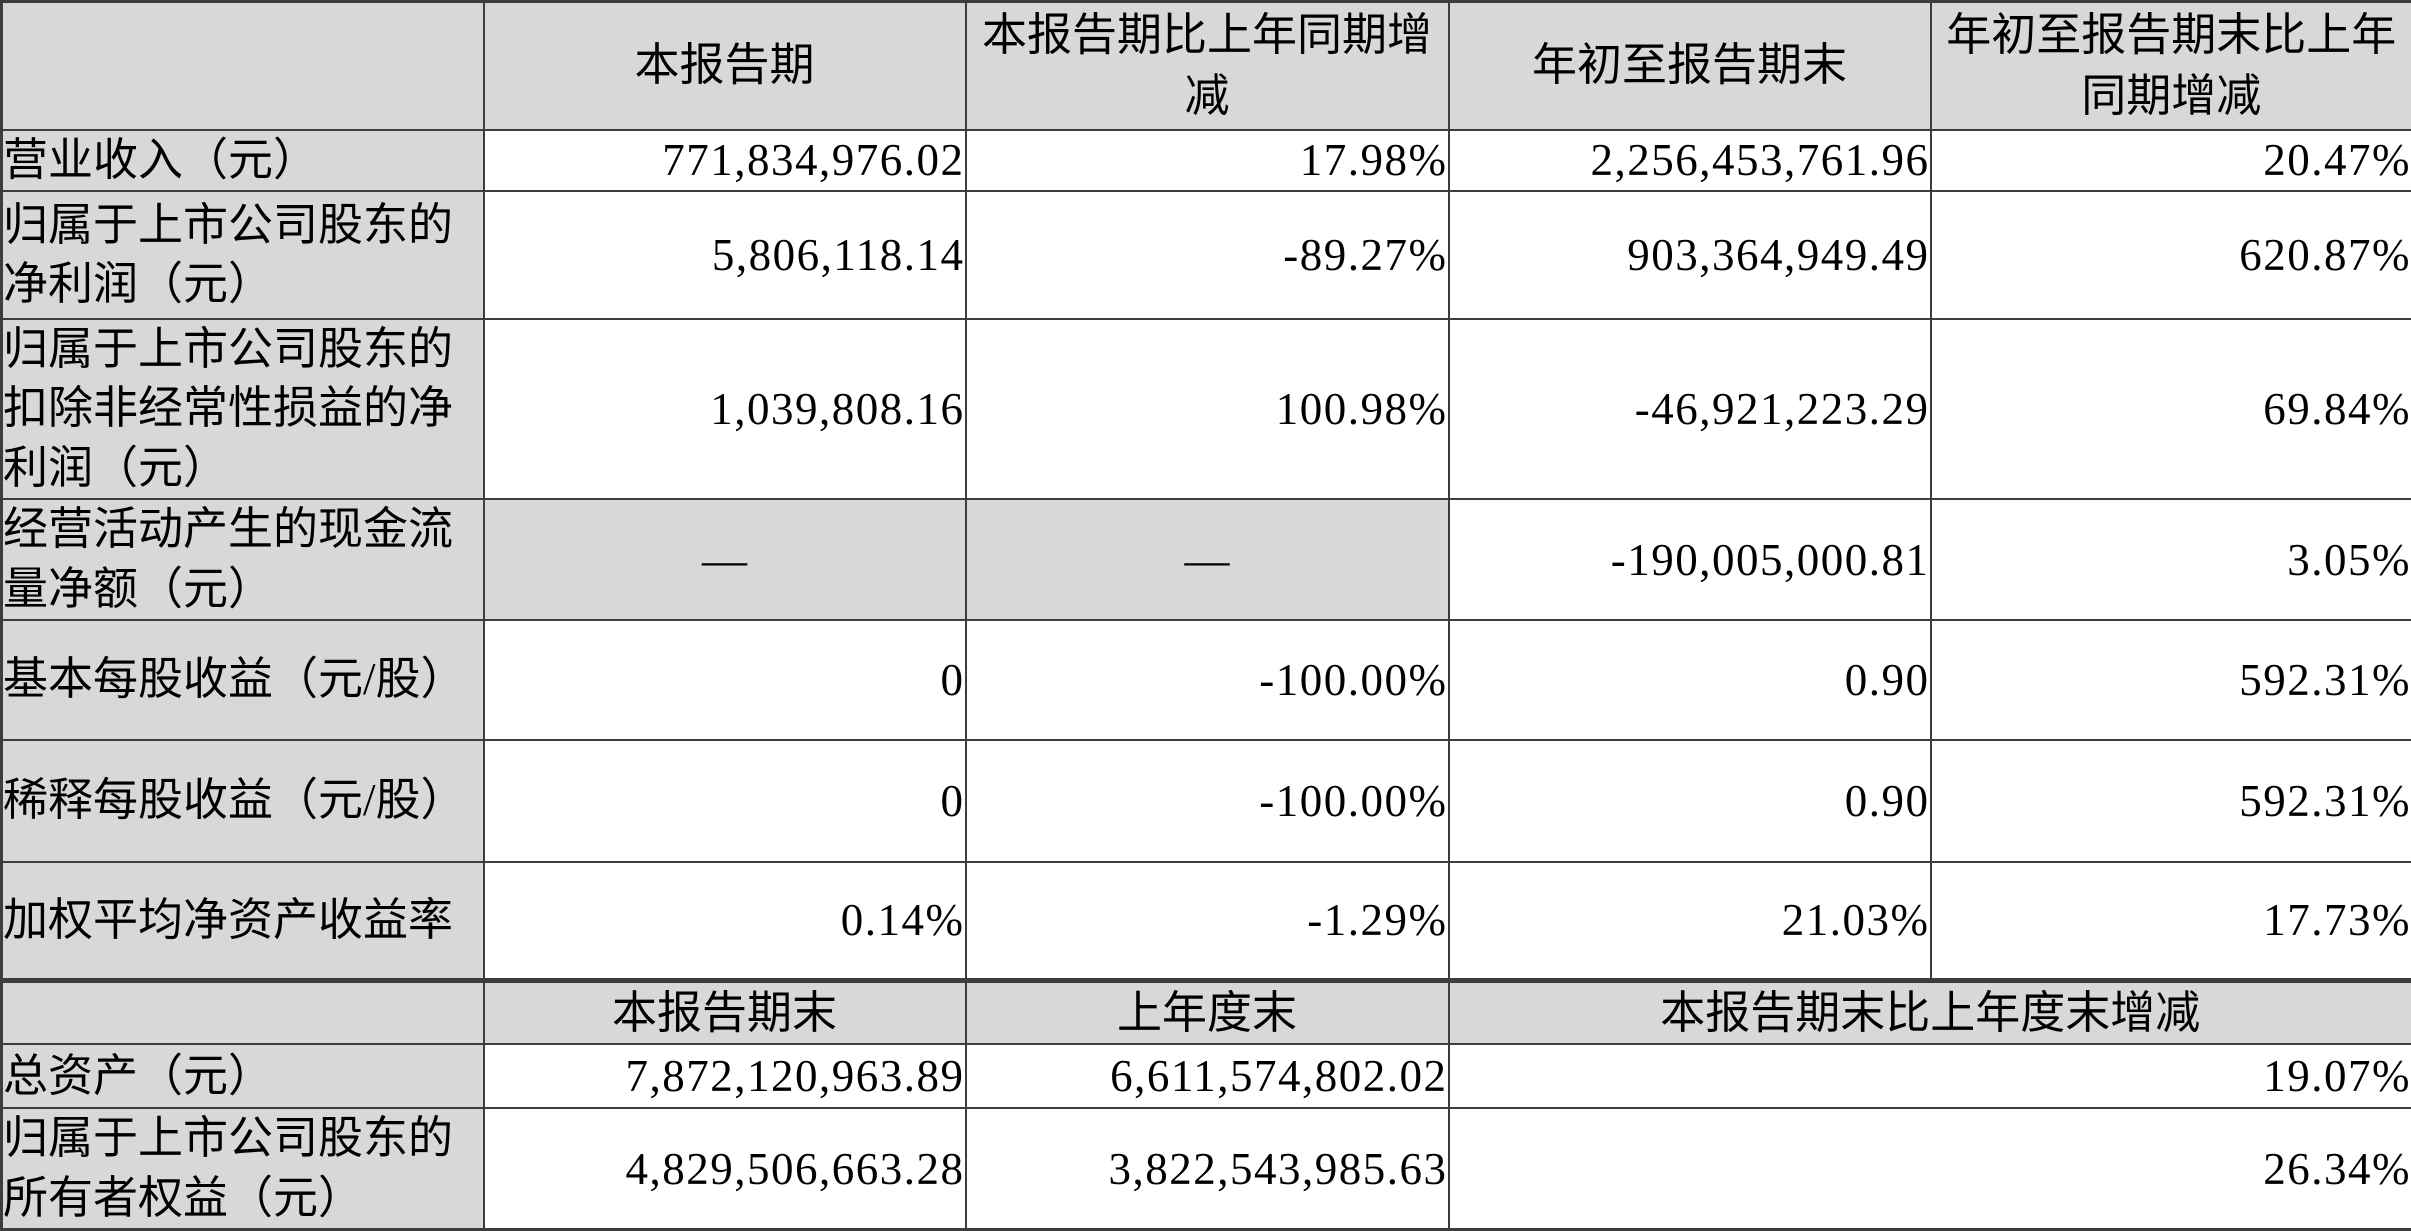 The image size is (2411, 1231). Describe the element at coordinates (725, 921) in the screenshot. I see `metric-value: 0.14%` at that location.